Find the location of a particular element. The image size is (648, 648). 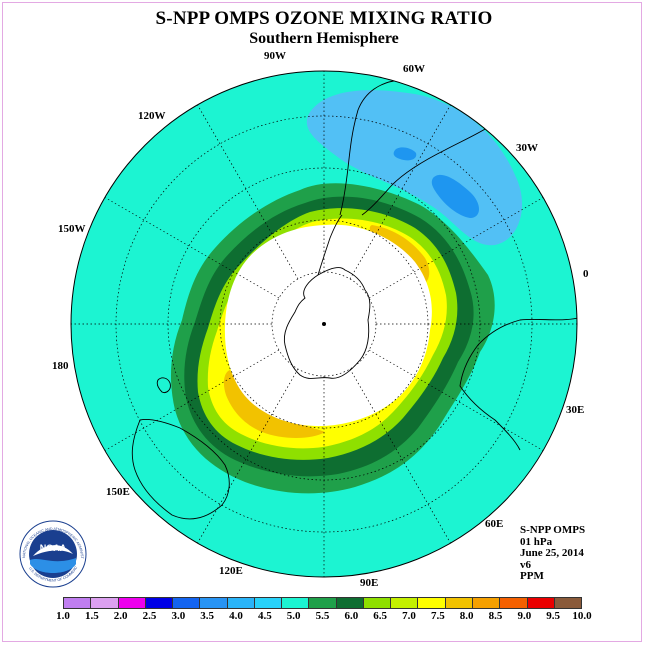

lon-label-150w: 150W is located at coordinates (72, 229).